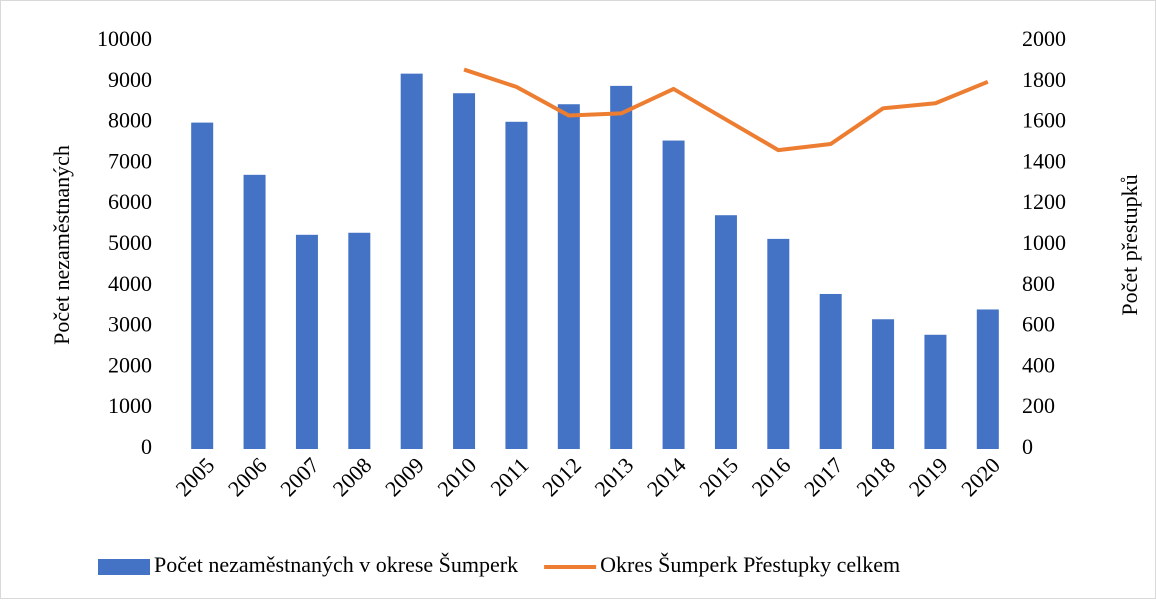 The width and height of the screenshot is (1156, 604). What do you see at coordinates (124, 567) in the screenshot?
I see `legend-swatch` at bounding box center [124, 567].